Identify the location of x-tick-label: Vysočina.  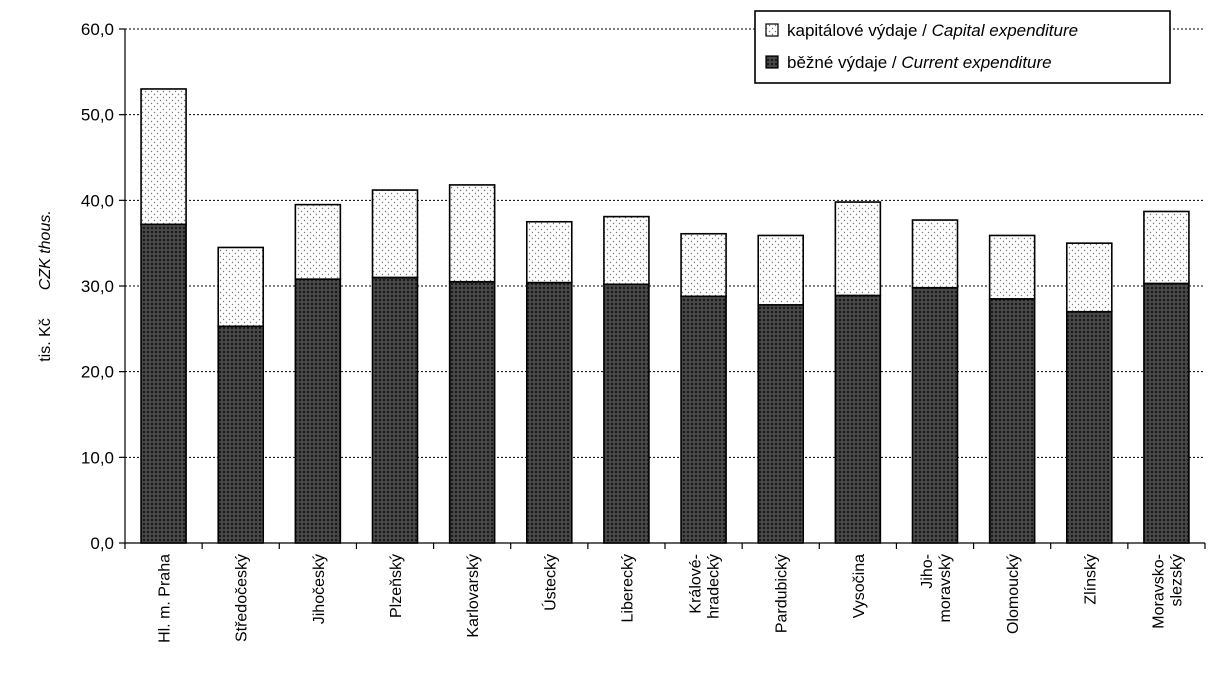
(859, 586).